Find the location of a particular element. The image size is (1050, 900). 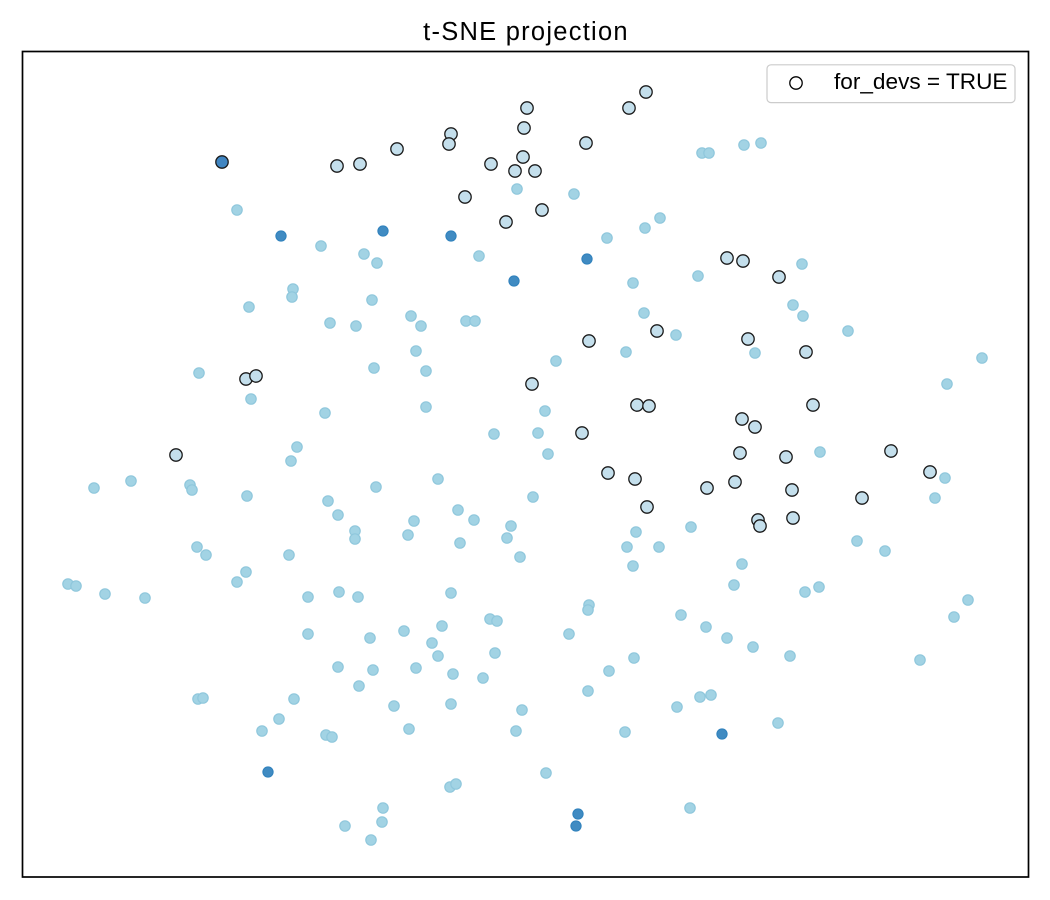

svg-text: t-SNE projection is located at coordinates (526, 32).